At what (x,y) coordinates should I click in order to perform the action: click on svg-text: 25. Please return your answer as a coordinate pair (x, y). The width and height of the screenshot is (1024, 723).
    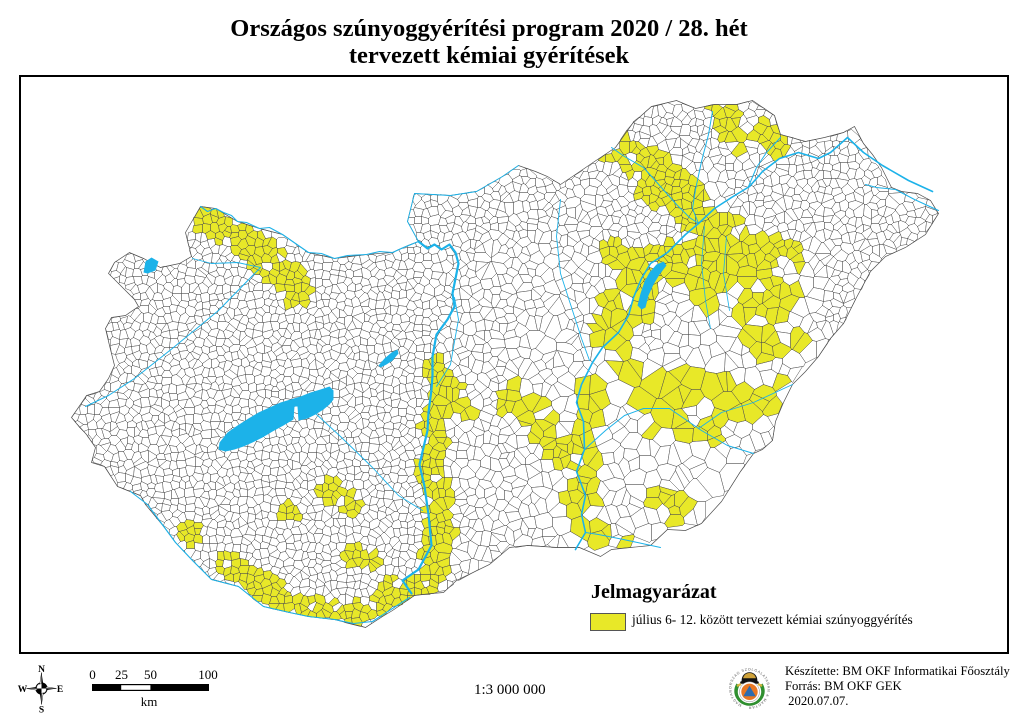
    Looking at the image, I should click on (121, 674).